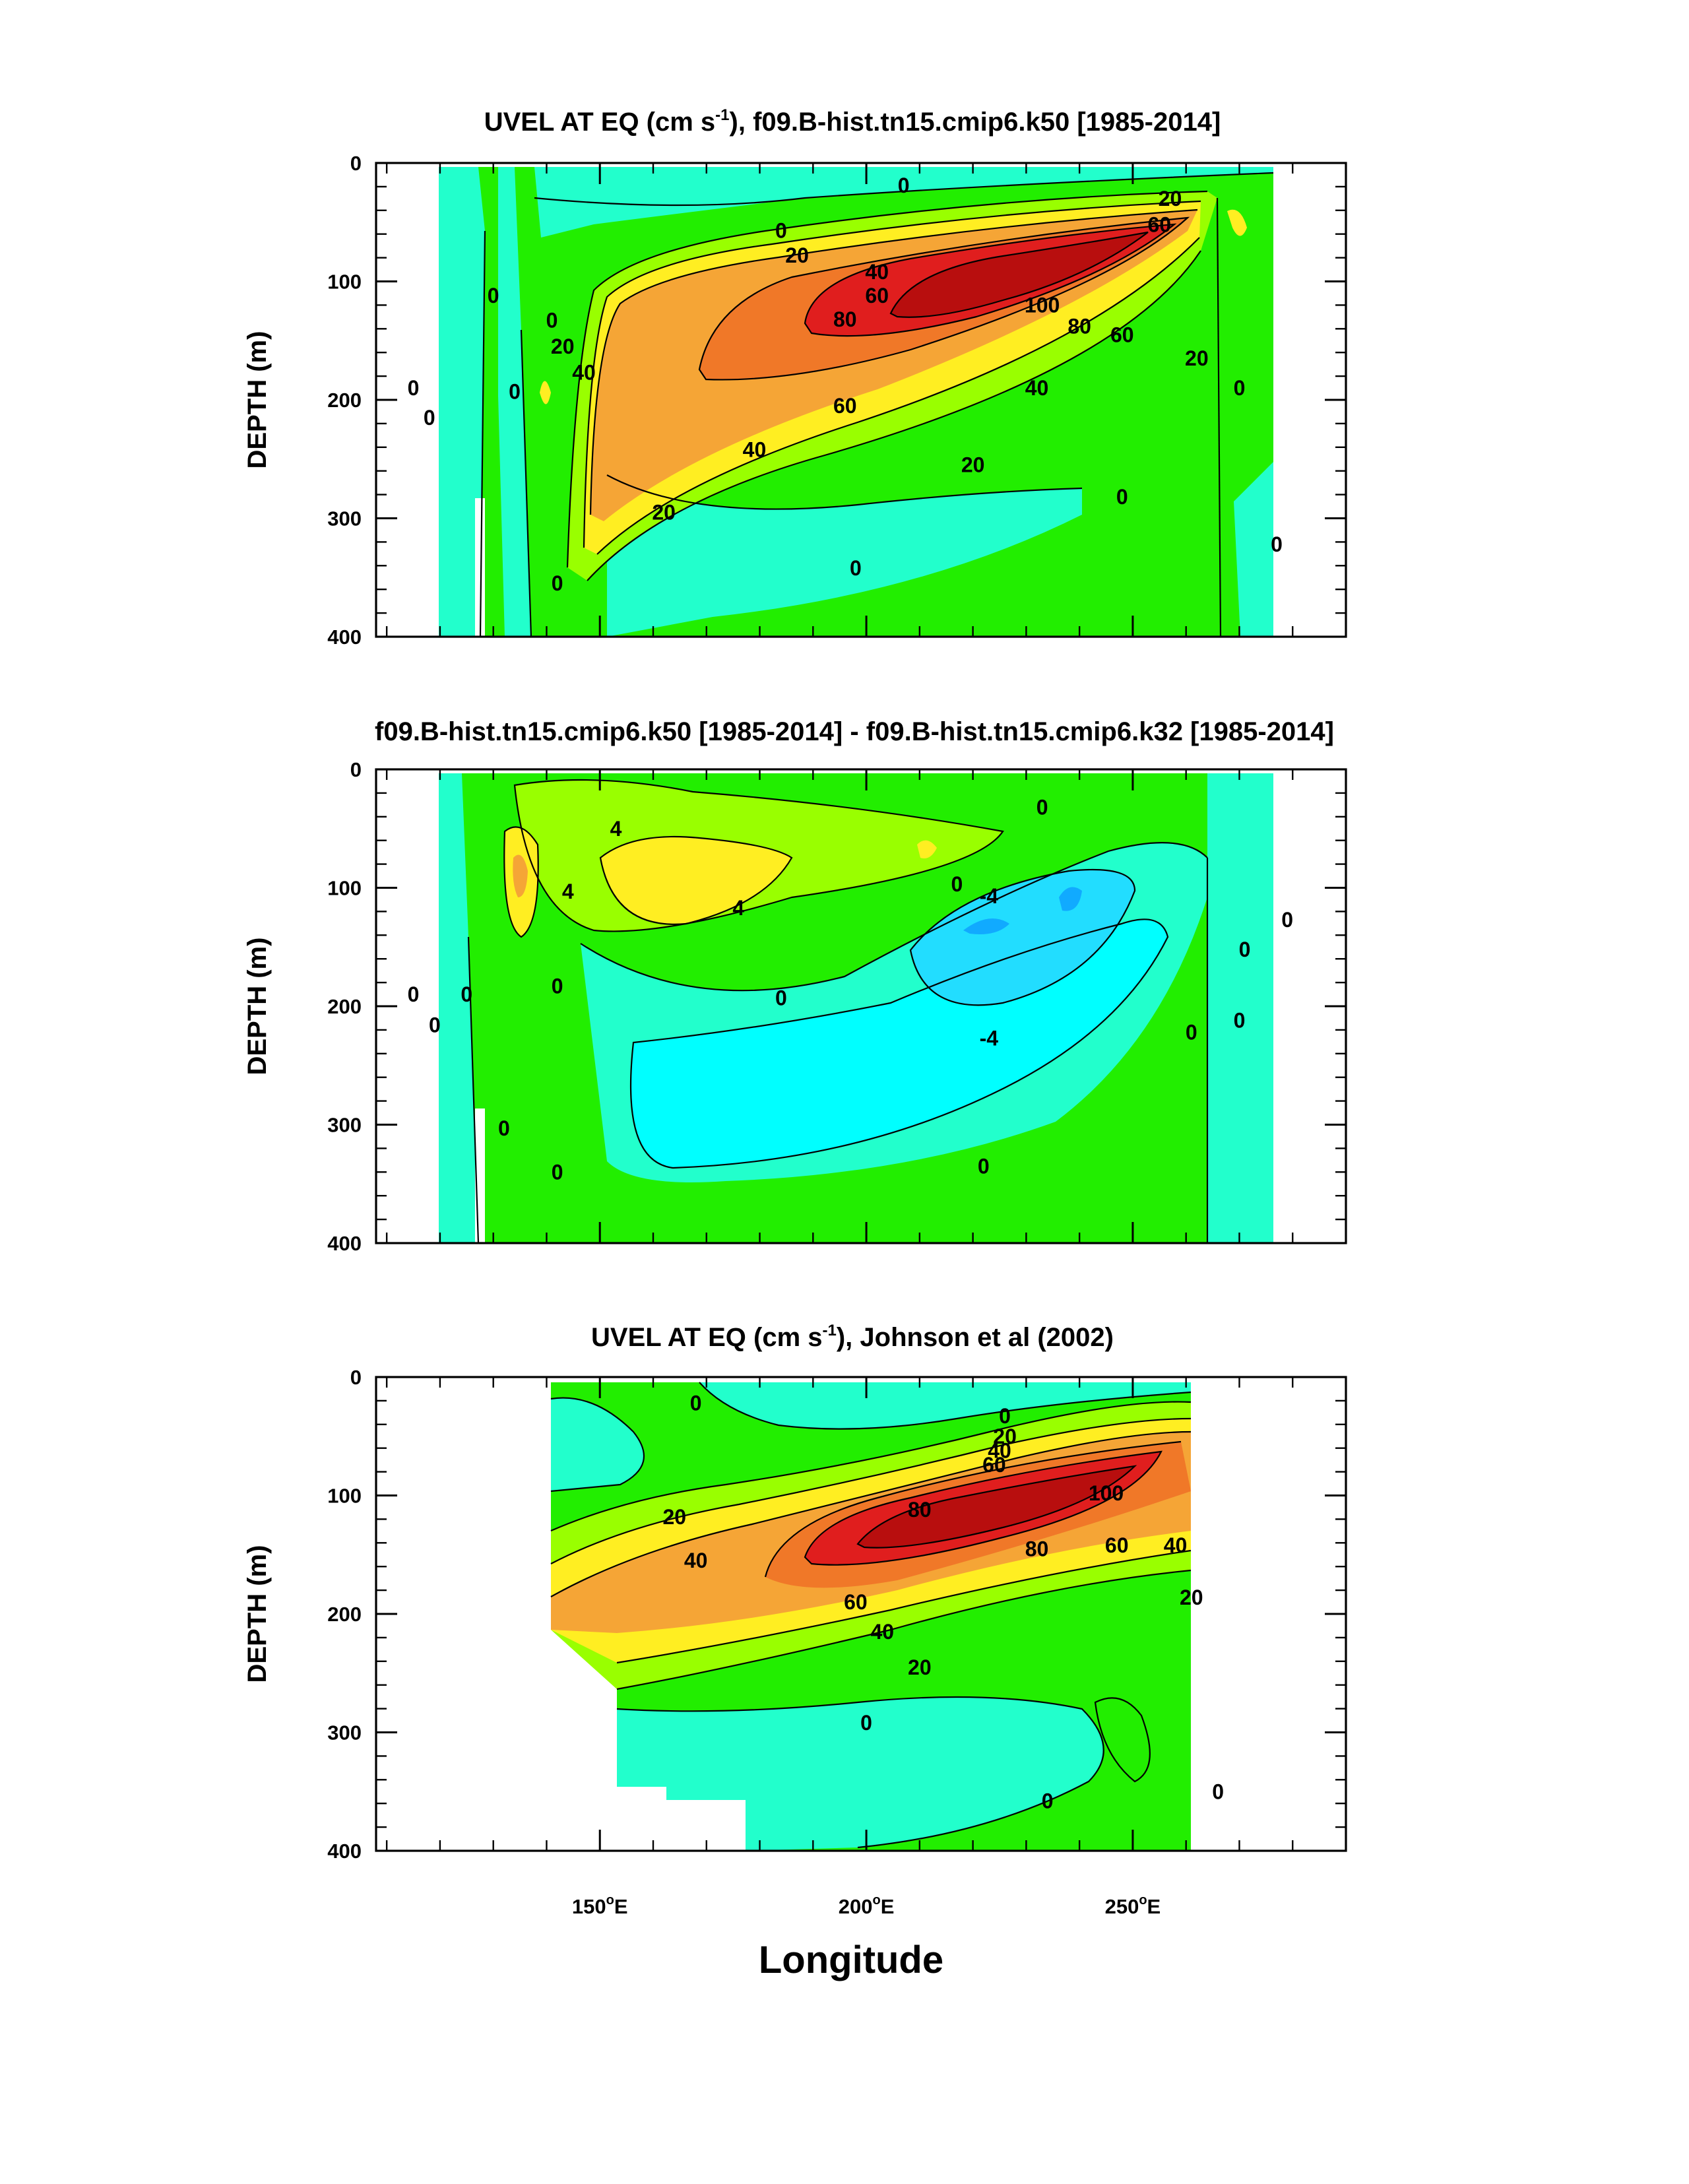 The image size is (1689, 2184). What do you see at coordinates (851, 1960) in the screenshot?
I see `x-axis-label: Longitude` at bounding box center [851, 1960].